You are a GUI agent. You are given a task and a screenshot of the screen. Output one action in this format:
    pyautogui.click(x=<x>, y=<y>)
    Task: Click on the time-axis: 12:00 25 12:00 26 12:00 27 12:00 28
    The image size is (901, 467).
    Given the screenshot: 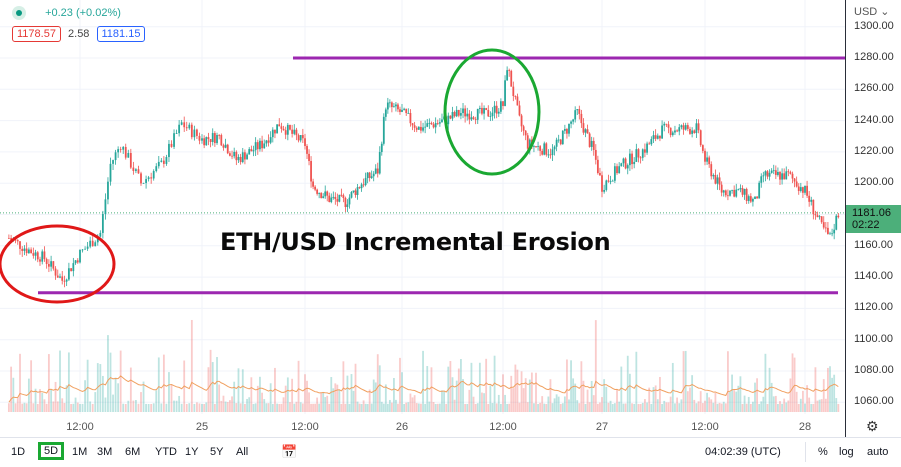 What is the action you would take?
    pyautogui.click(x=422, y=425)
    